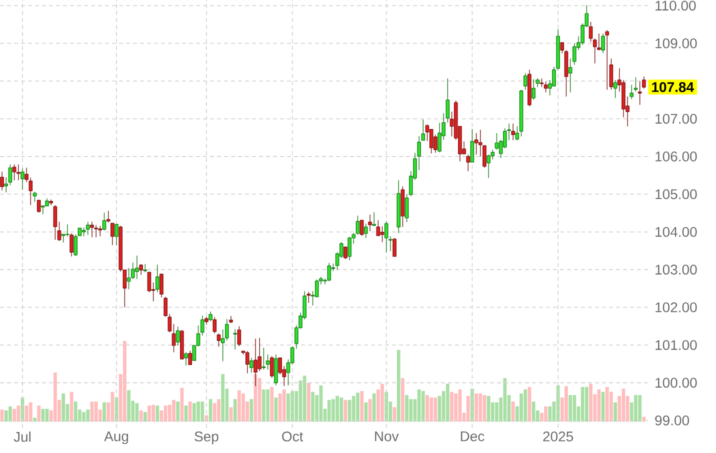  What do you see at coordinates (673, 87) in the screenshot?
I see `text: 107.84` at bounding box center [673, 87].